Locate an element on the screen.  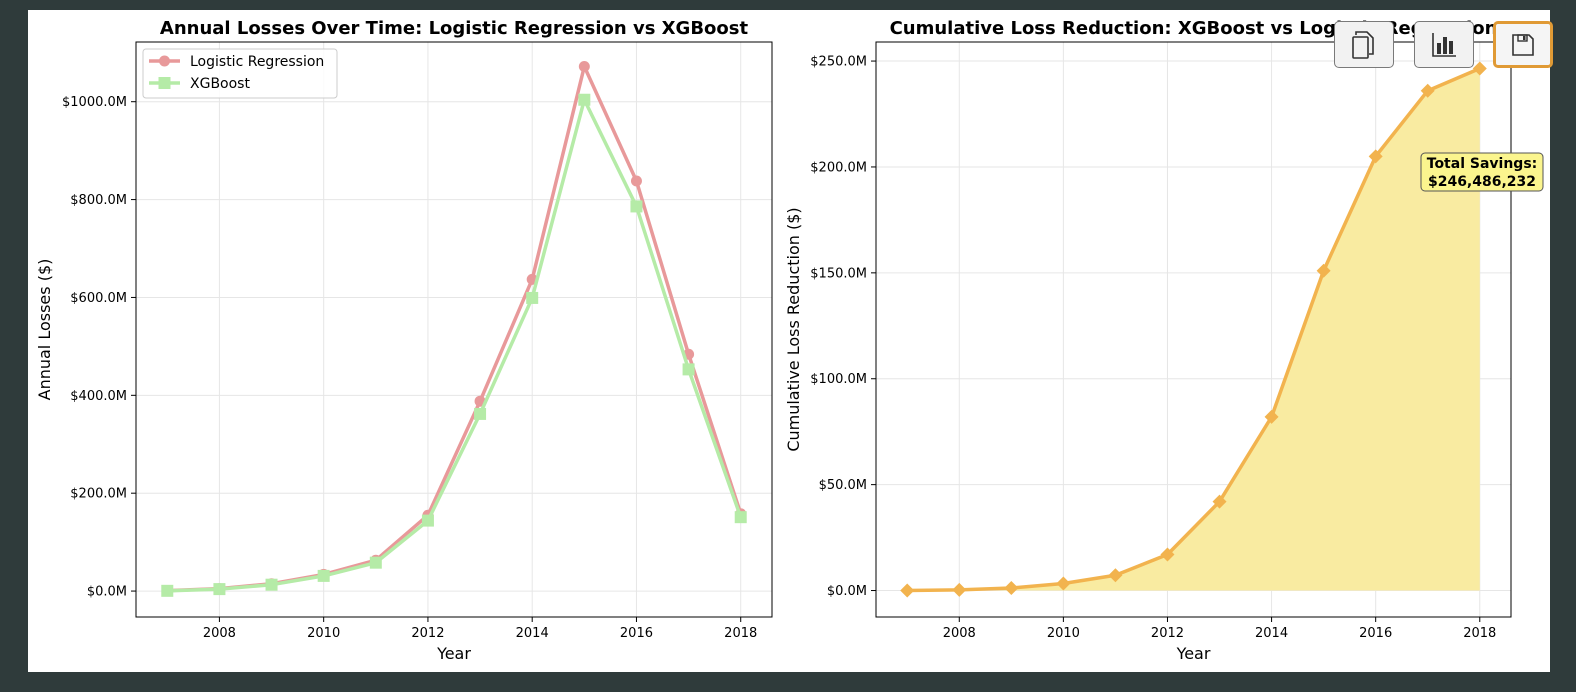
annotation-line-1: Total Savings: is located at coordinates (1482, 164).